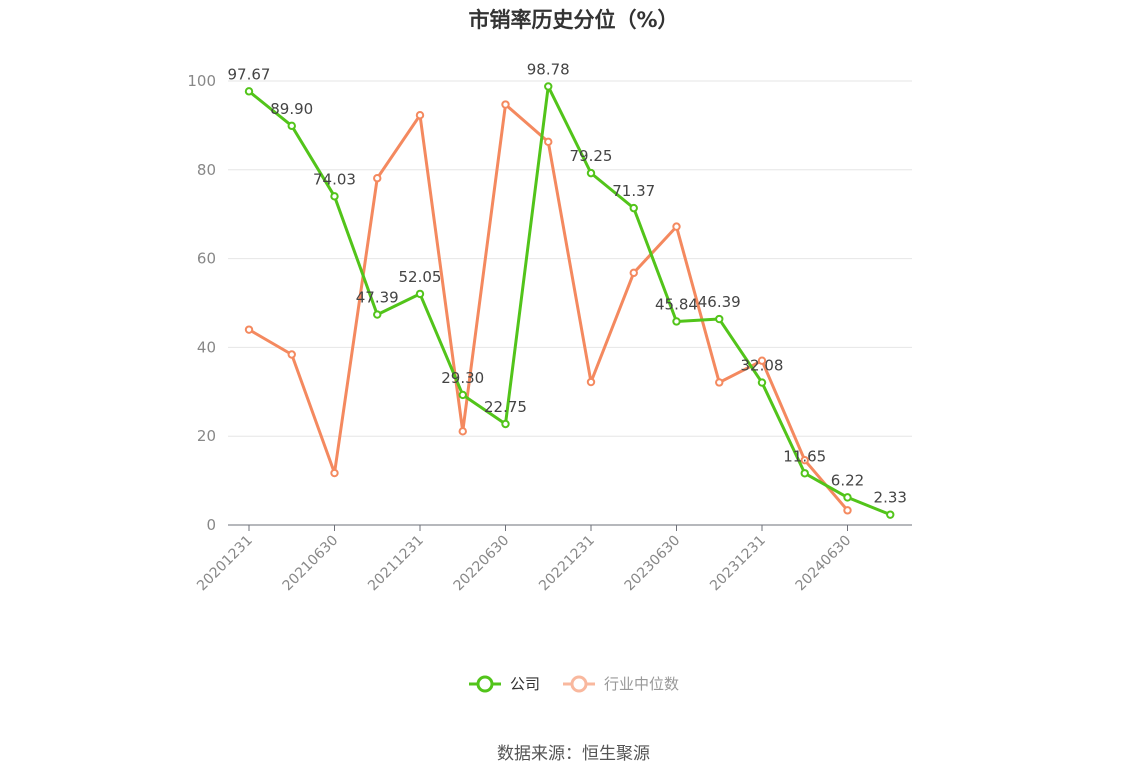  I want to click on data-label: 22.75, so click(505, 407).